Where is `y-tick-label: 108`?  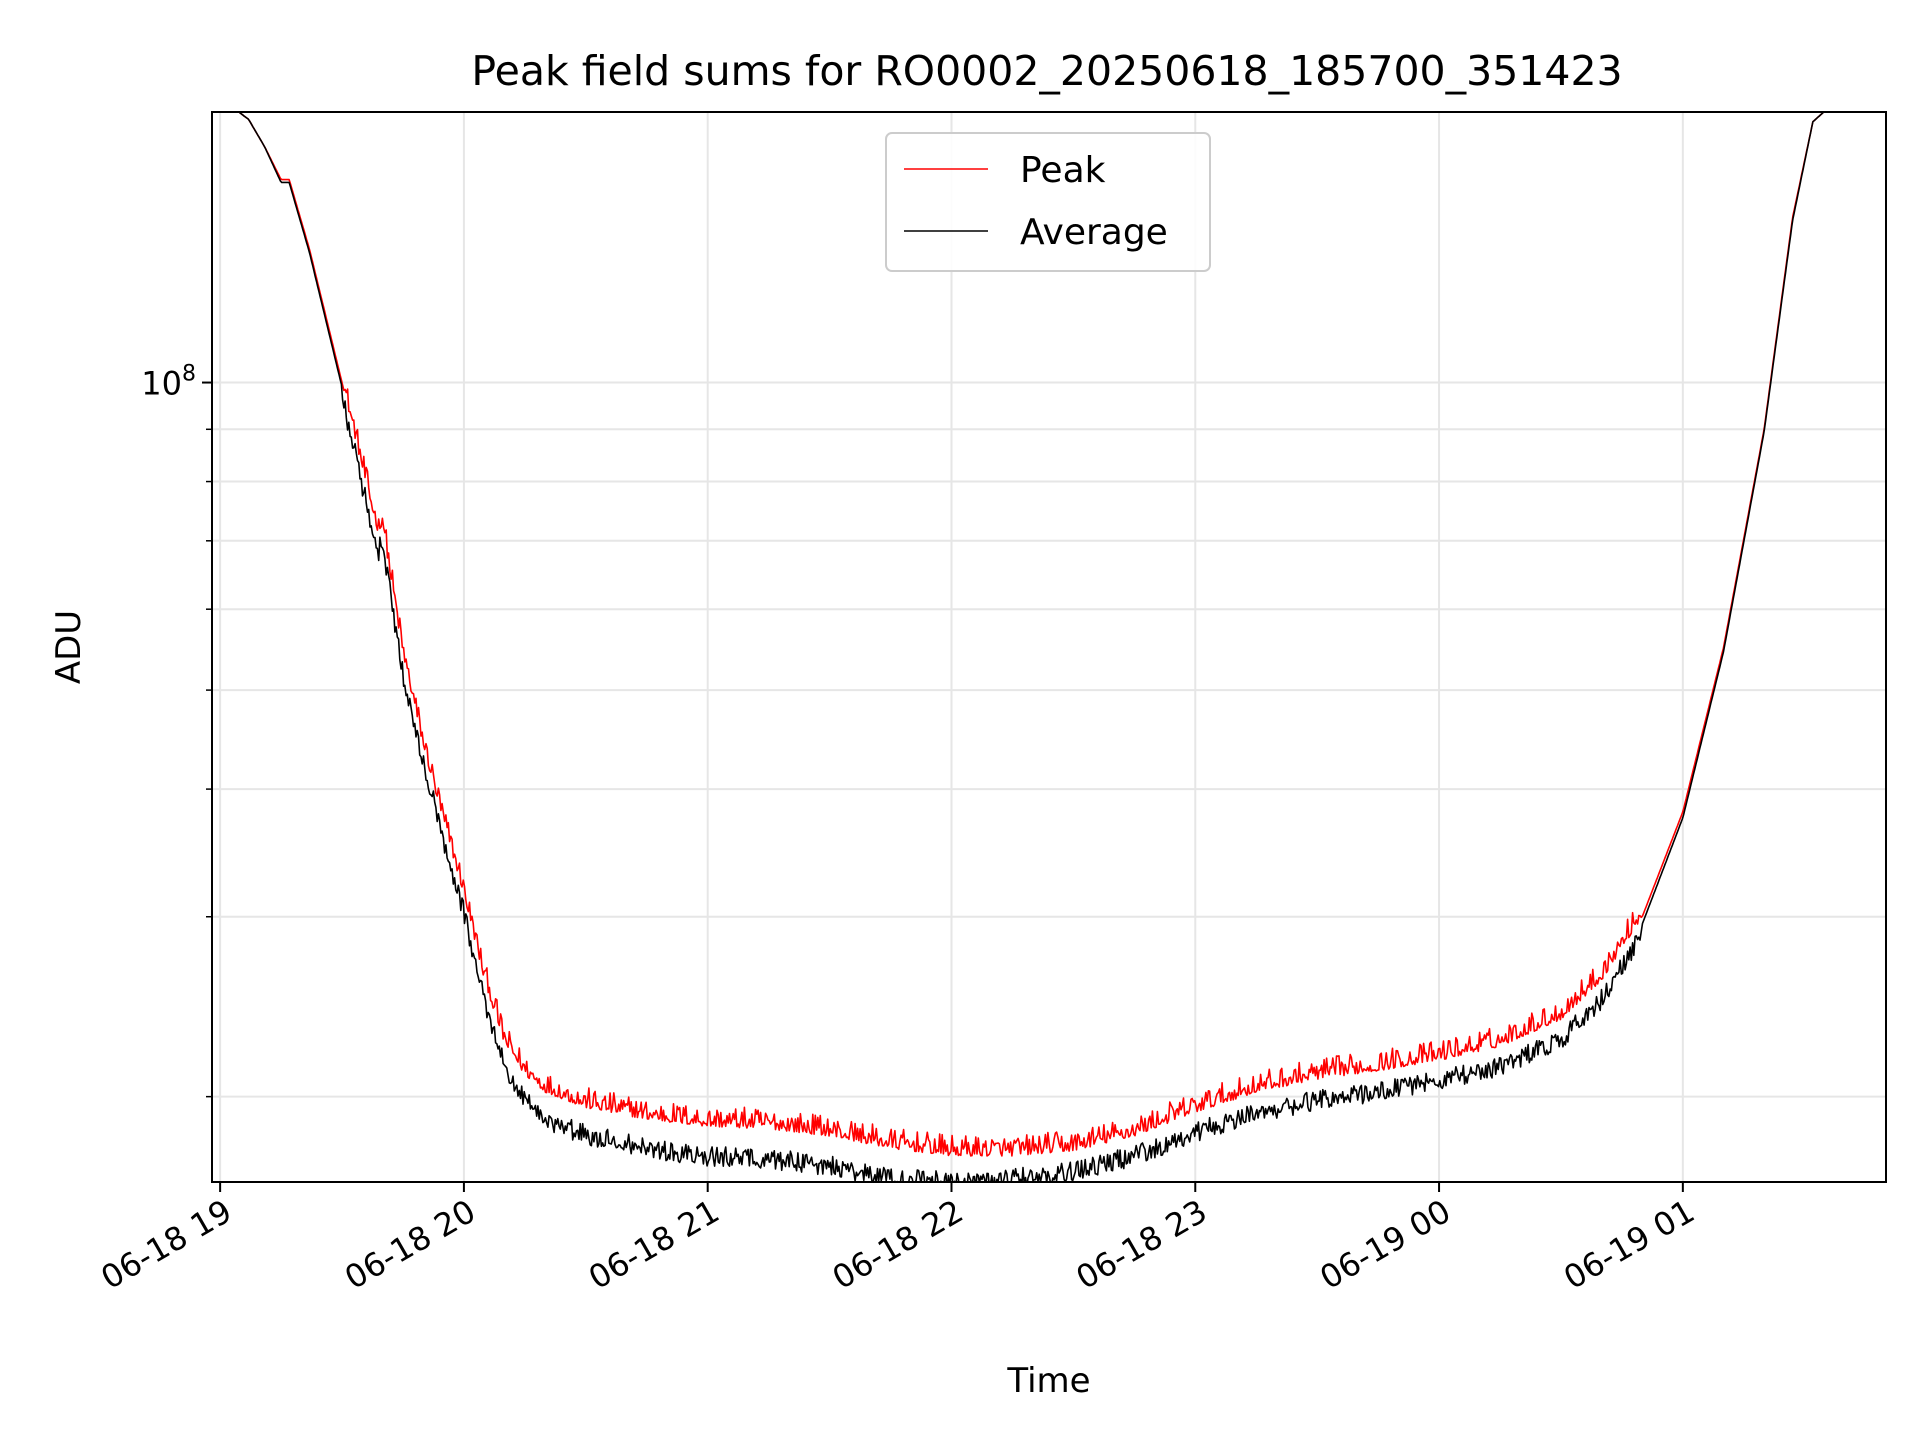 y-tick-label: 108 is located at coordinates (168, 382).